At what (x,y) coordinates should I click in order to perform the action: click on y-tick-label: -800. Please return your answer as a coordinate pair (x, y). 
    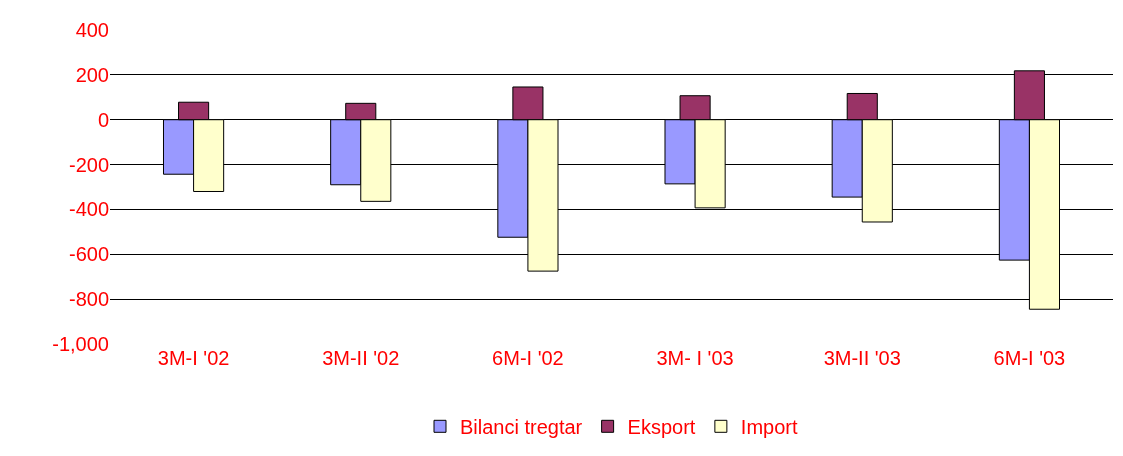
    Looking at the image, I should click on (88, 299).